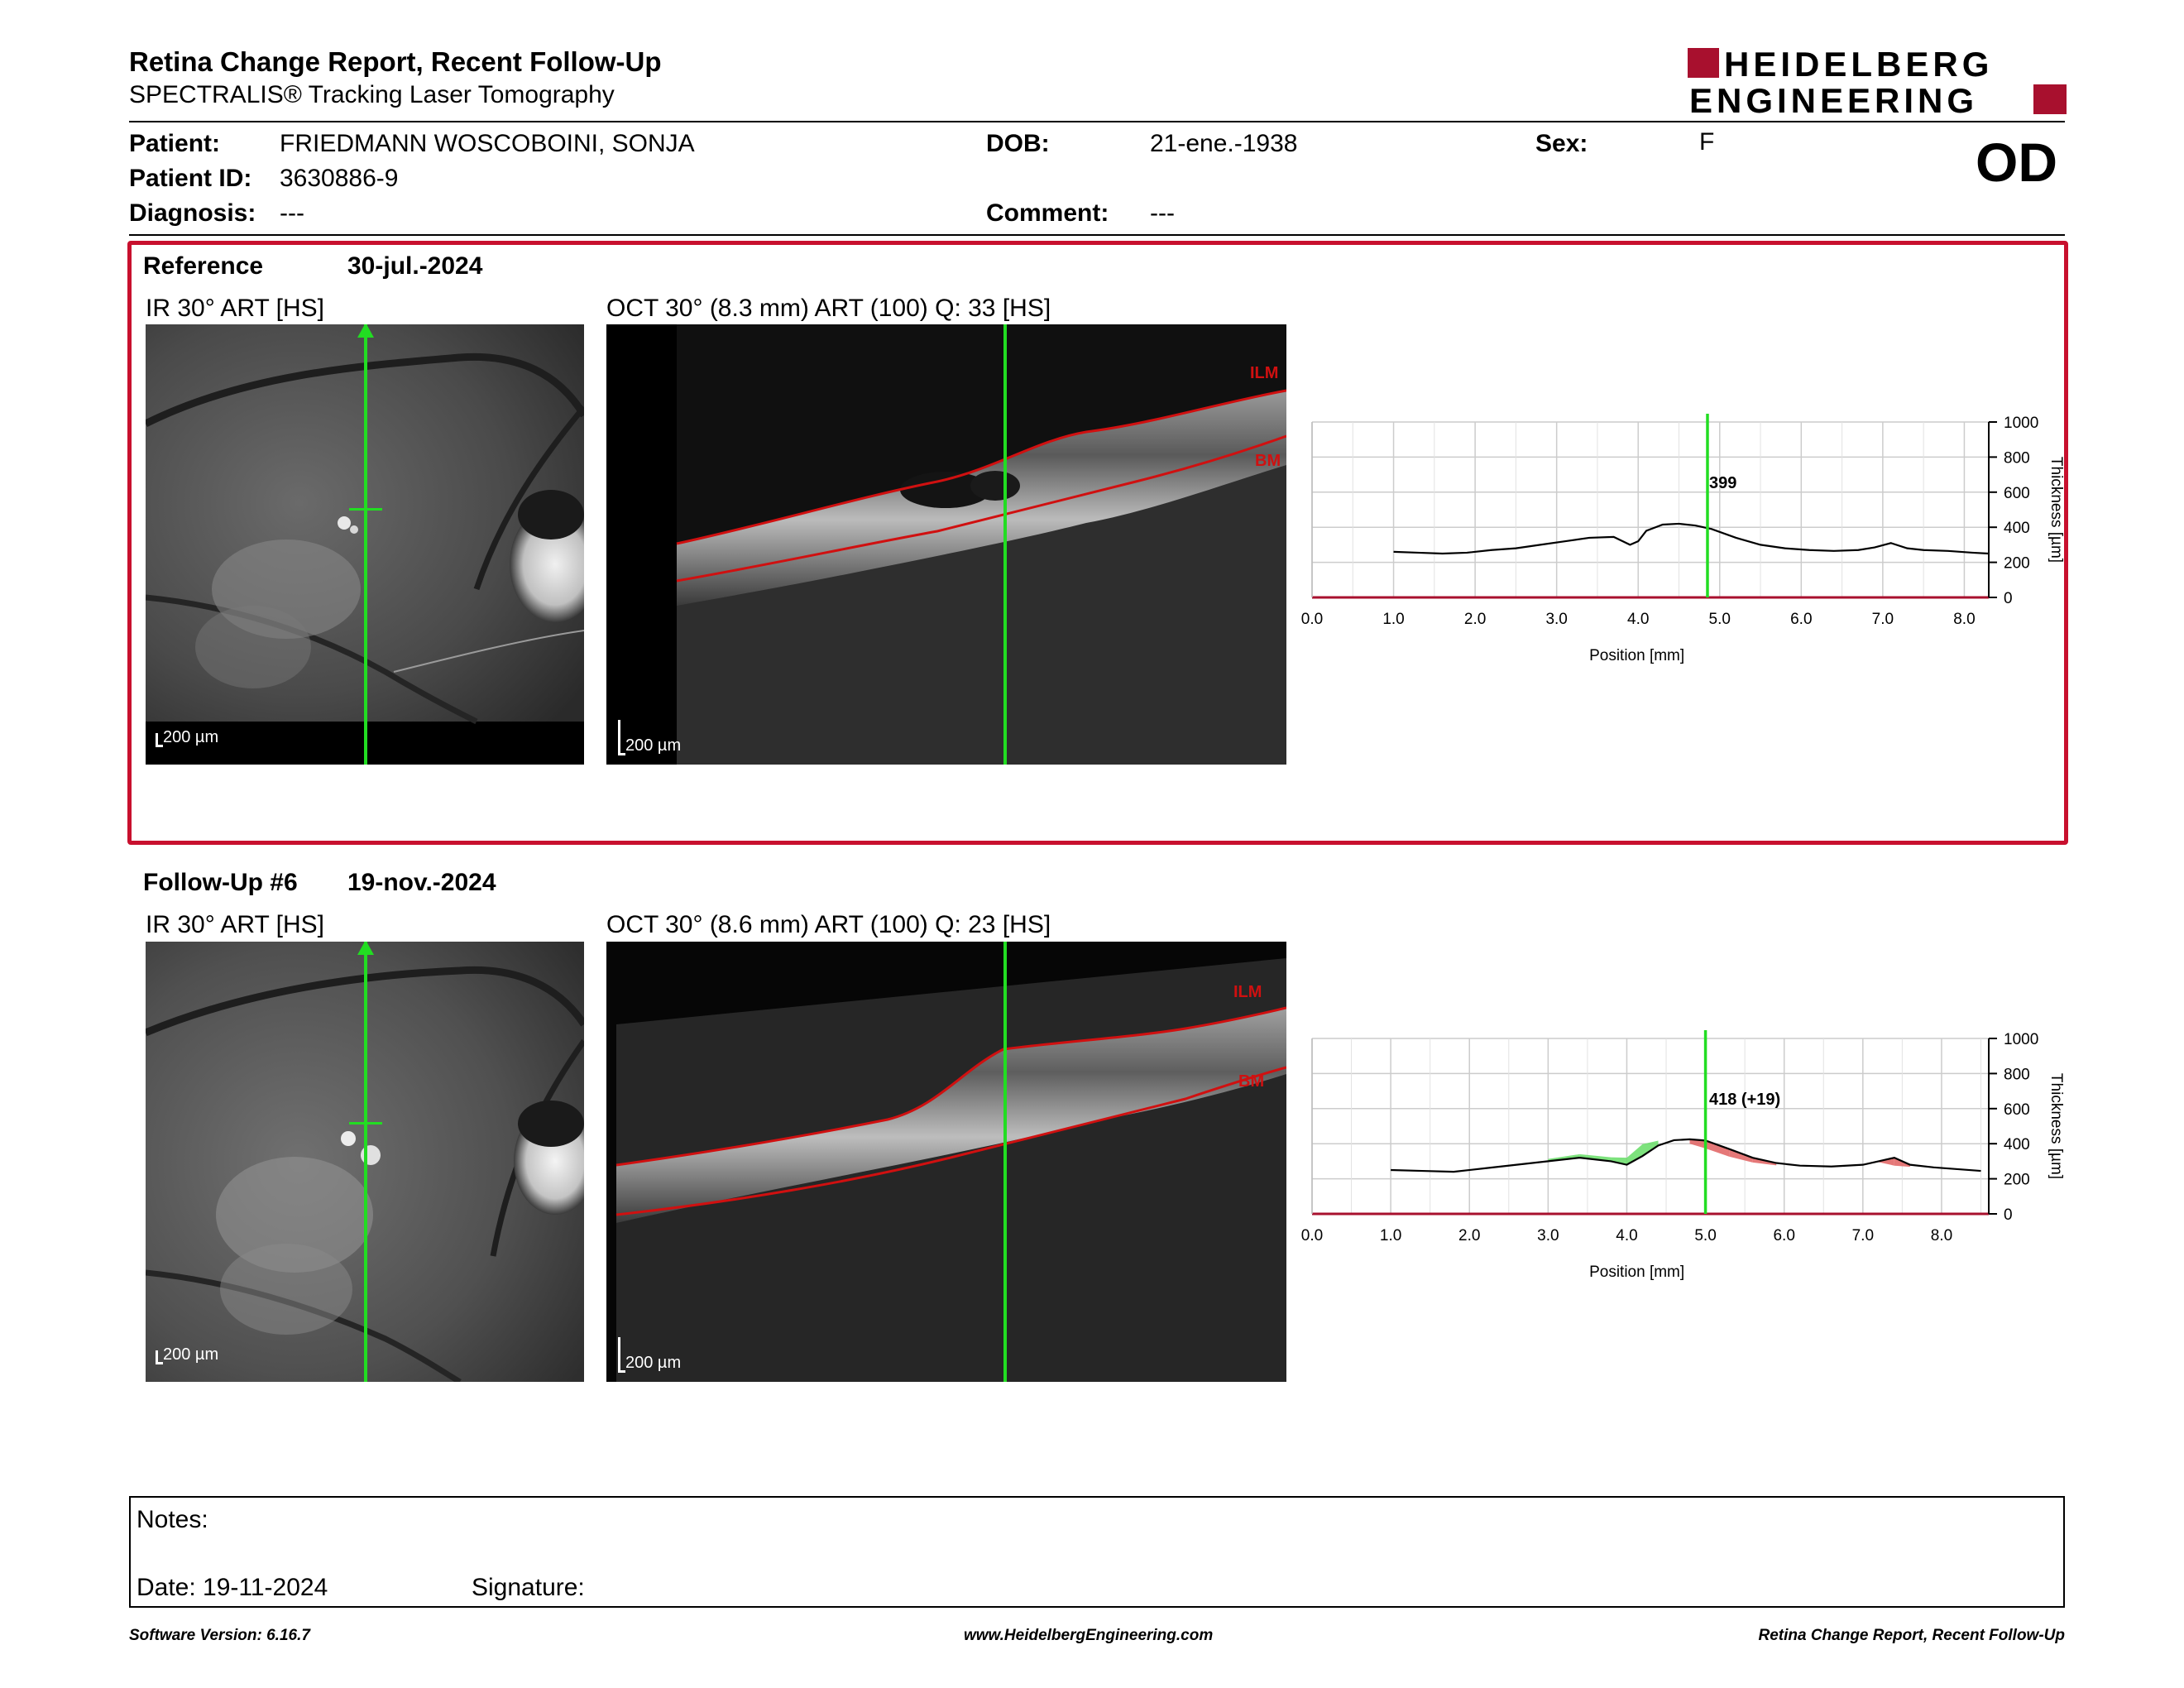 Image resolution: width=2184 pixels, height=1688 pixels. Describe the element at coordinates (1097, 121) in the screenshot. I see `header-divider` at that location.